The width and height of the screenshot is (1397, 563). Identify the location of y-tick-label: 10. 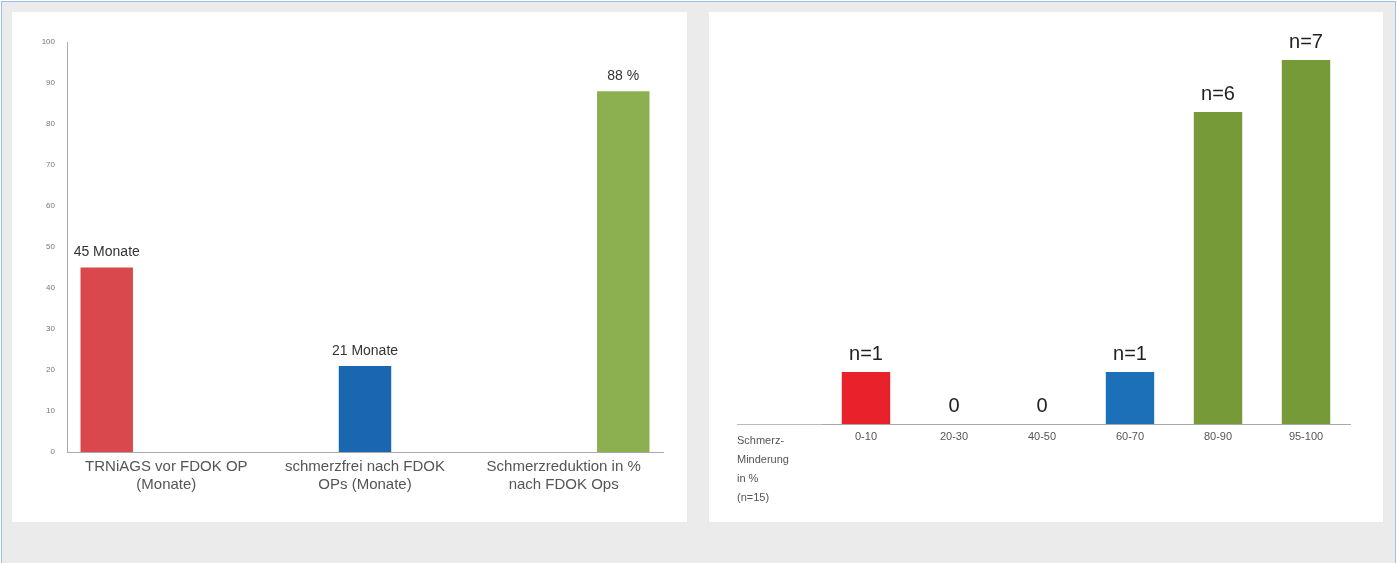
(51, 411).